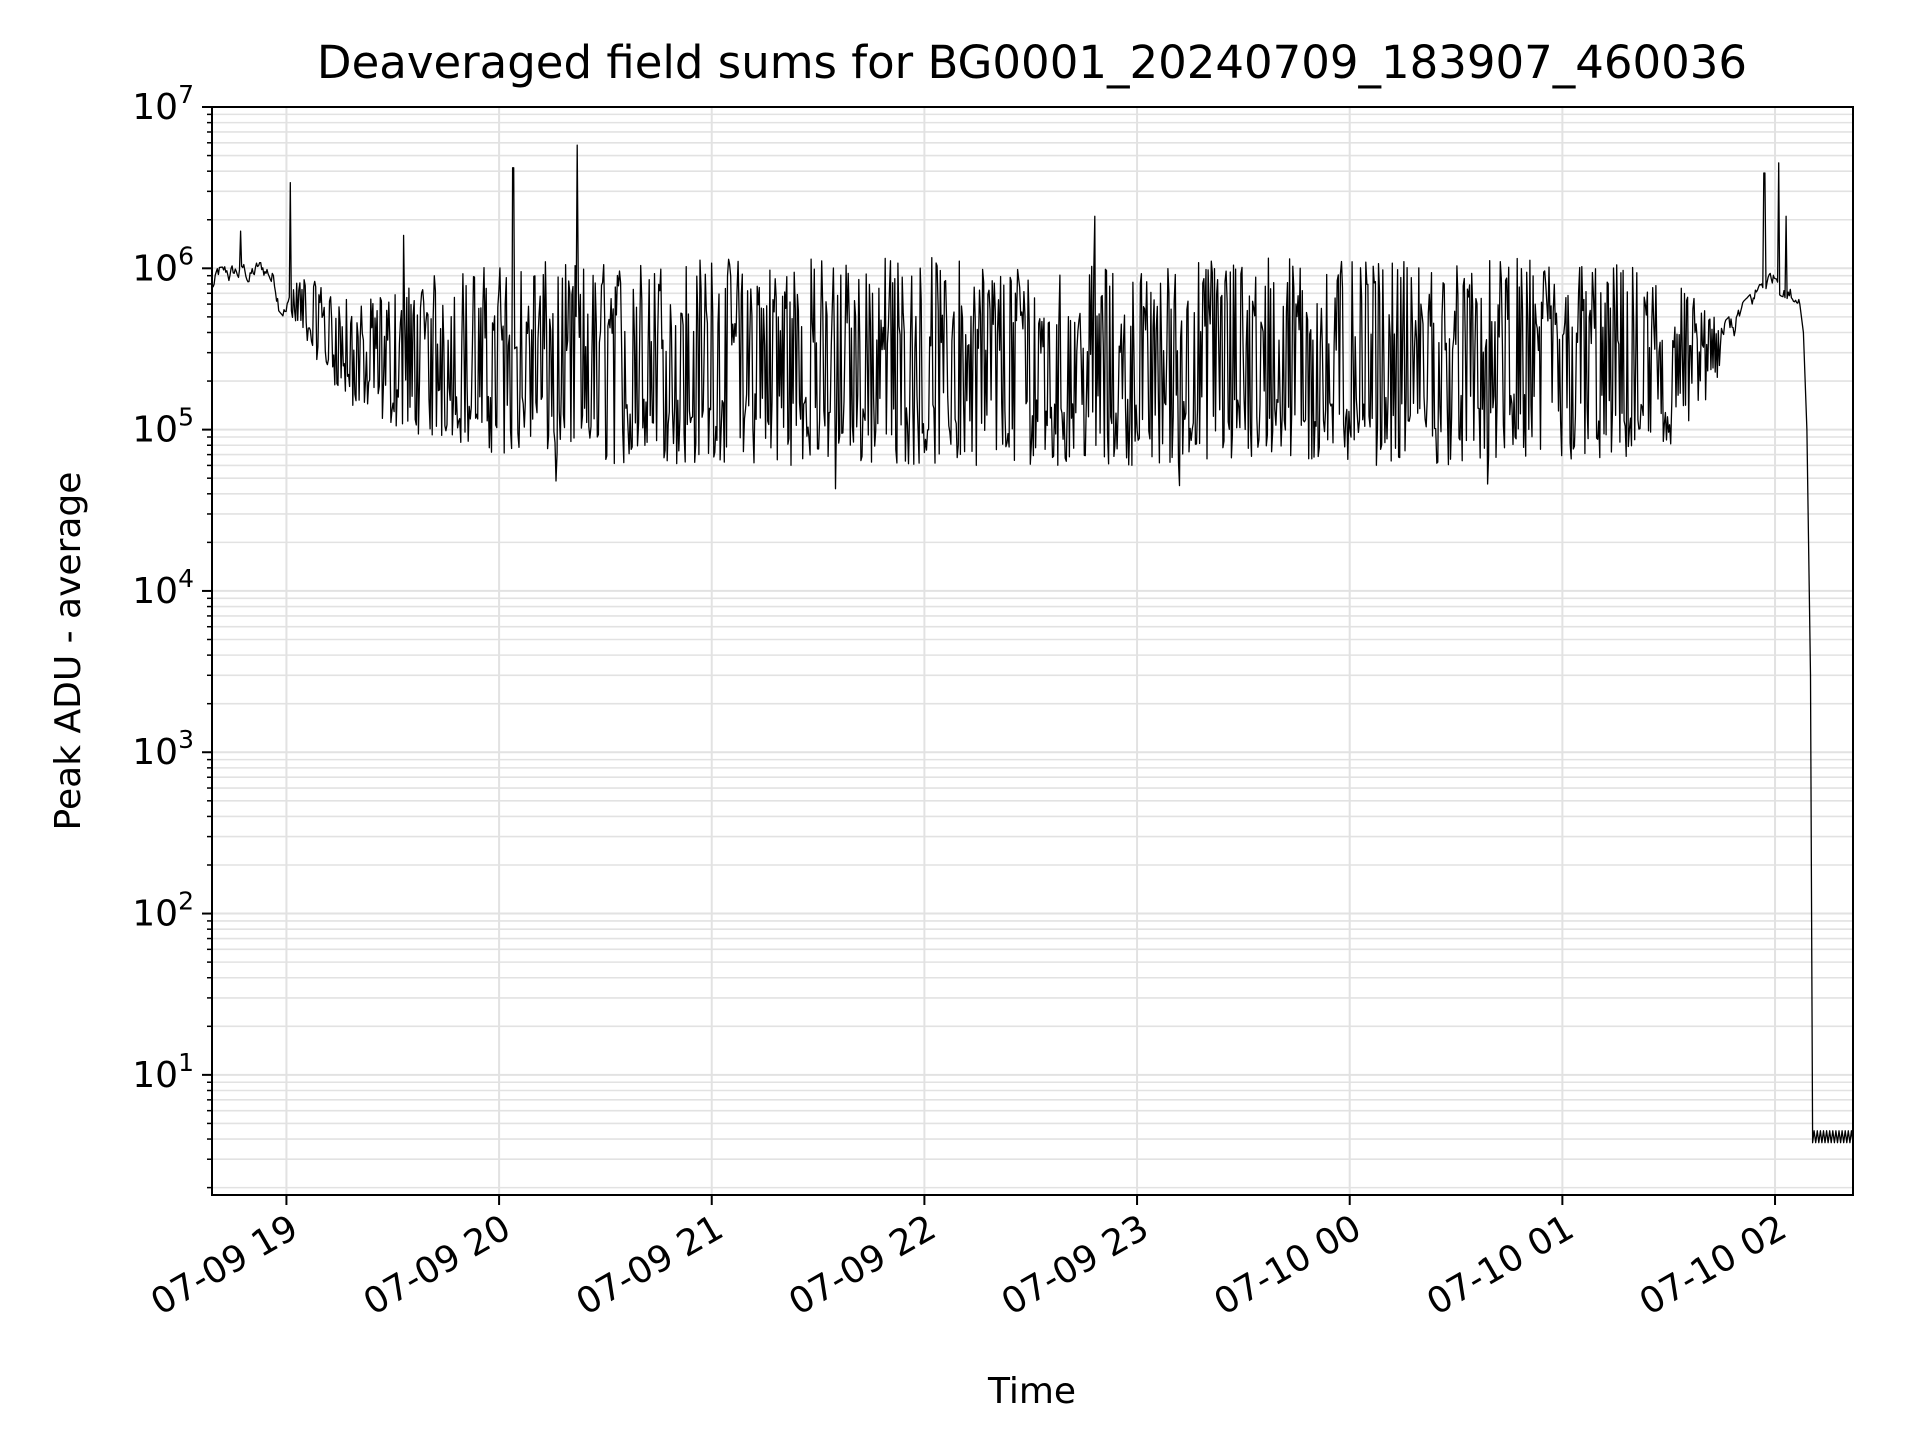 Image resolution: width=1920 pixels, height=1440 pixels. What do you see at coordinates (163, 1072) in the screenshot?
I see `y-tick-label: 10¹` at bounding box center [163, 1072].